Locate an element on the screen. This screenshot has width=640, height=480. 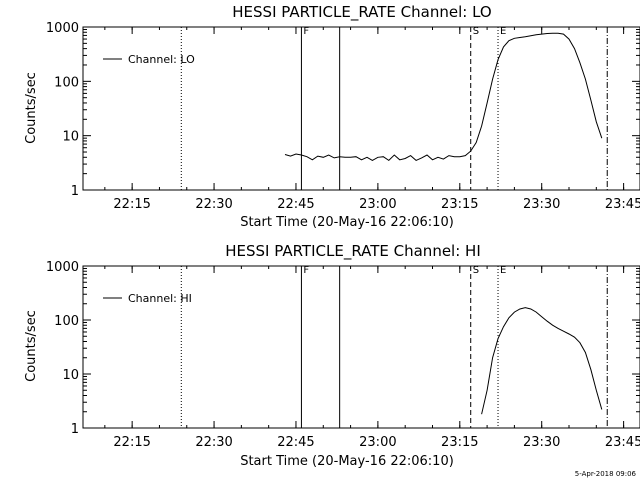
timestamp: 5-Apr-2018 09:06 is located at coordinates (606, 474).